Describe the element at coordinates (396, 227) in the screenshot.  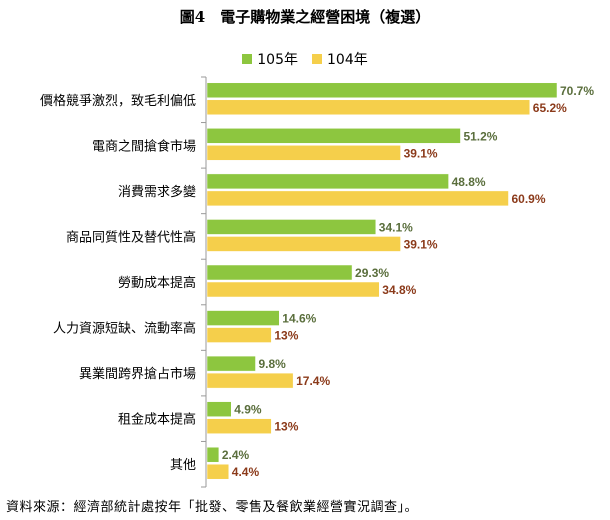
I see `data-label-105: 34.1%` at that location.